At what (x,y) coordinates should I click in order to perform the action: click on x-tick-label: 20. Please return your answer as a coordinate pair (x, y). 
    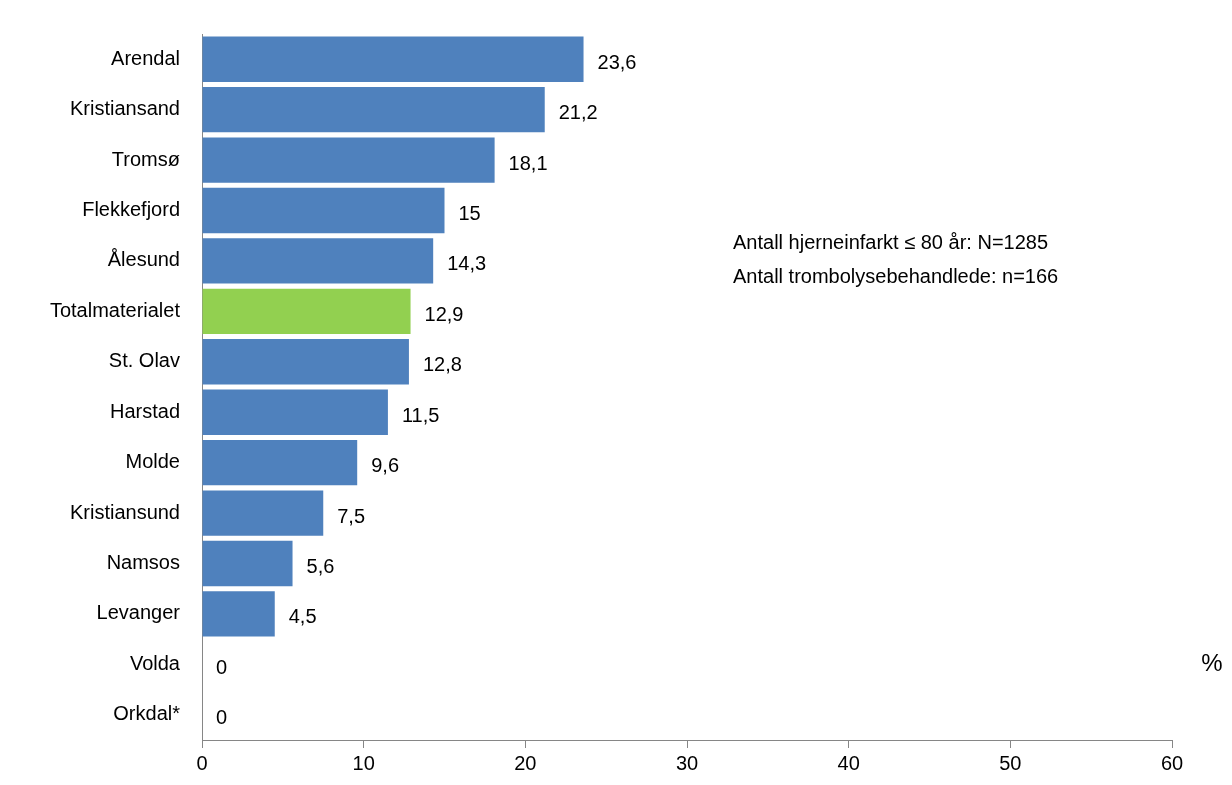
    Looking at the image, I should click on (525, 762).